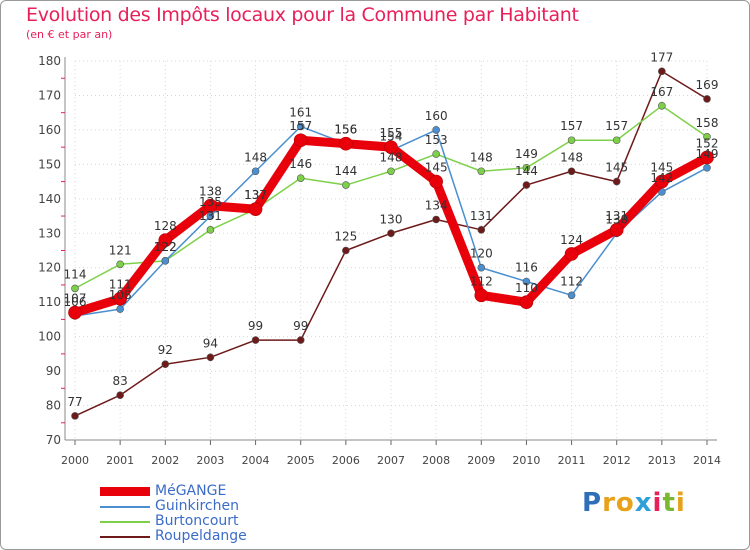 Image resolution: width=750 pixels, height=550 pixels. I want to click on y-tick-label: 160, so click(49, 130).